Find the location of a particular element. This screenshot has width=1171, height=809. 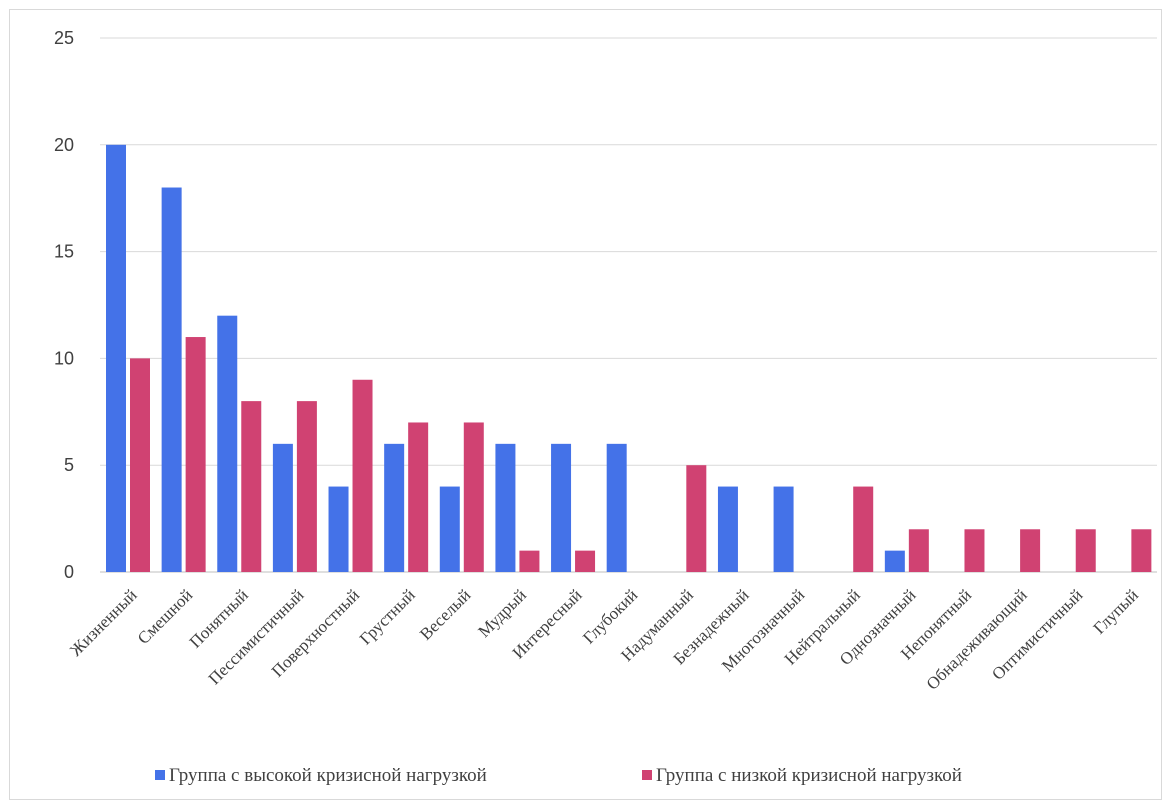

y-axis-ticks: 0 5 10 15 20 25 is located at coordinates (64, 305).